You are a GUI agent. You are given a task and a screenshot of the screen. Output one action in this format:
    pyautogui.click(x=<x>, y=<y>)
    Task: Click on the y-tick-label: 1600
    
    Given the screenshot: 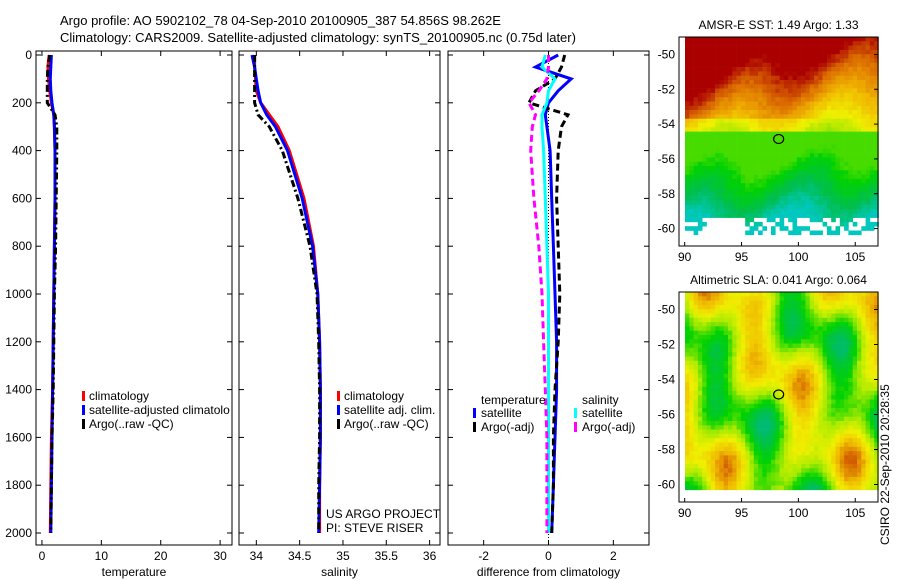 What is the action you would take?
    pyautogui.click(x=18, y=437)
    